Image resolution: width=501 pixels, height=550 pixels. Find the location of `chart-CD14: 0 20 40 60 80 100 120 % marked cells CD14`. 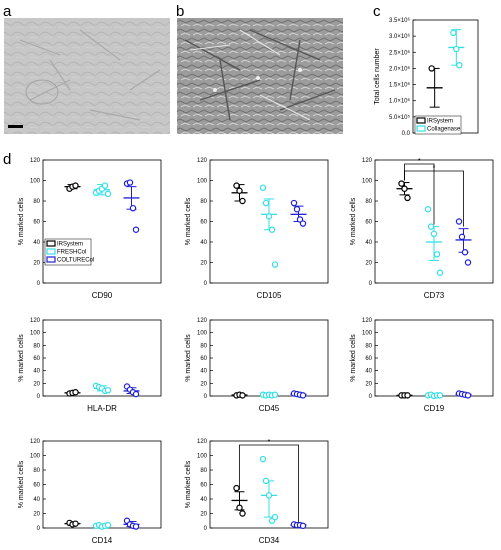

chart-CD14: 0 20 40 60 80 100 120 % marked cells CD14 is located at coordinates (90, 492).